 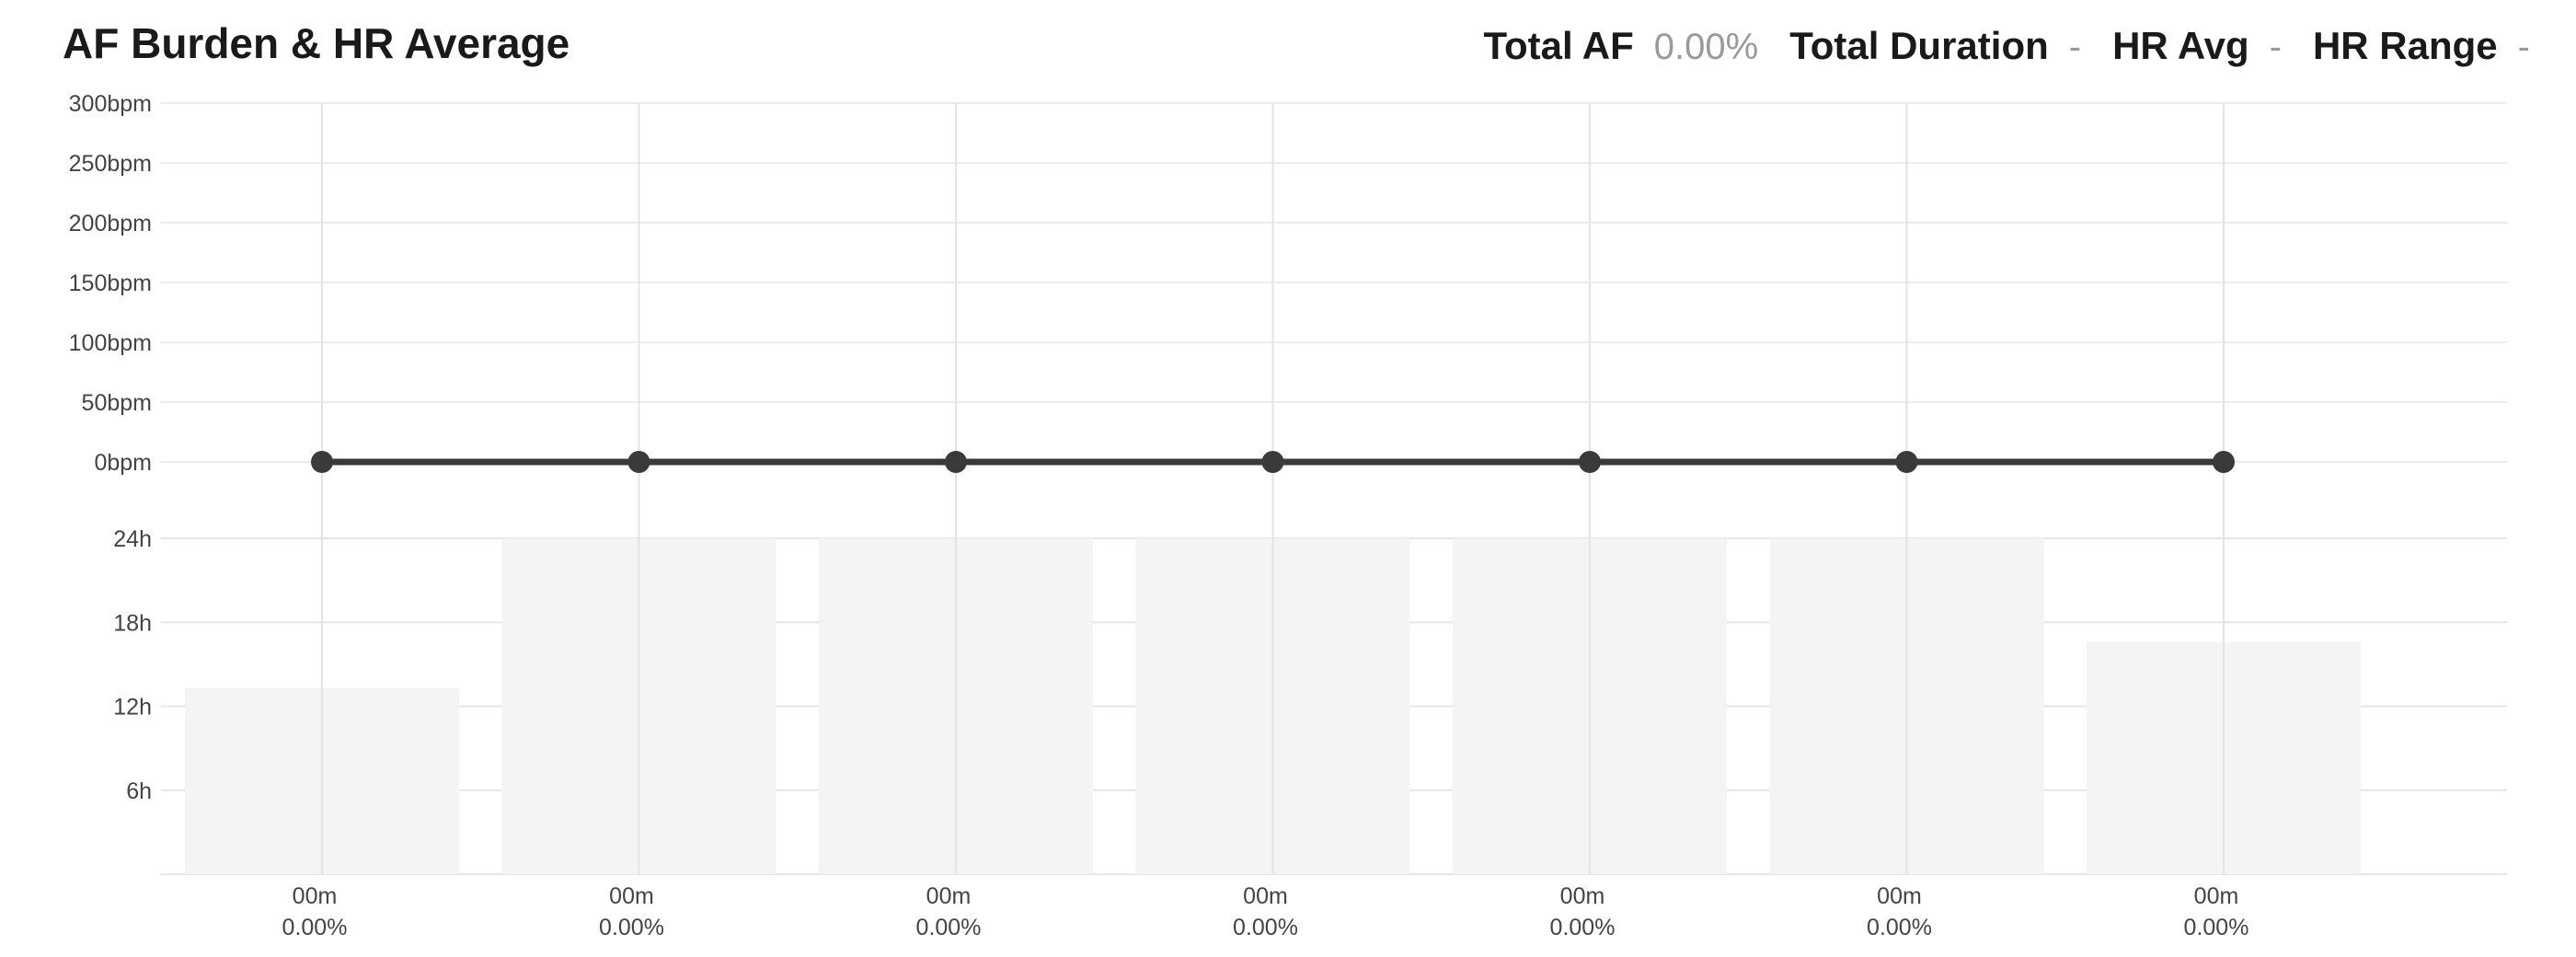 What do you see at coordinates (139, 791) in the screenshot?
I see `af-tick-label: 6h` at bounding box center [139, 791].